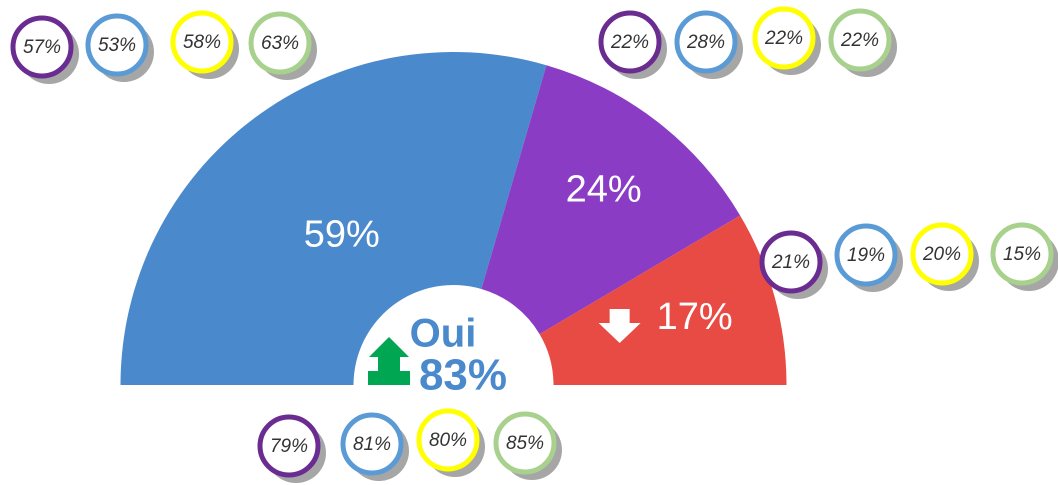  I want to click on up-arrow, so click(389, 361).